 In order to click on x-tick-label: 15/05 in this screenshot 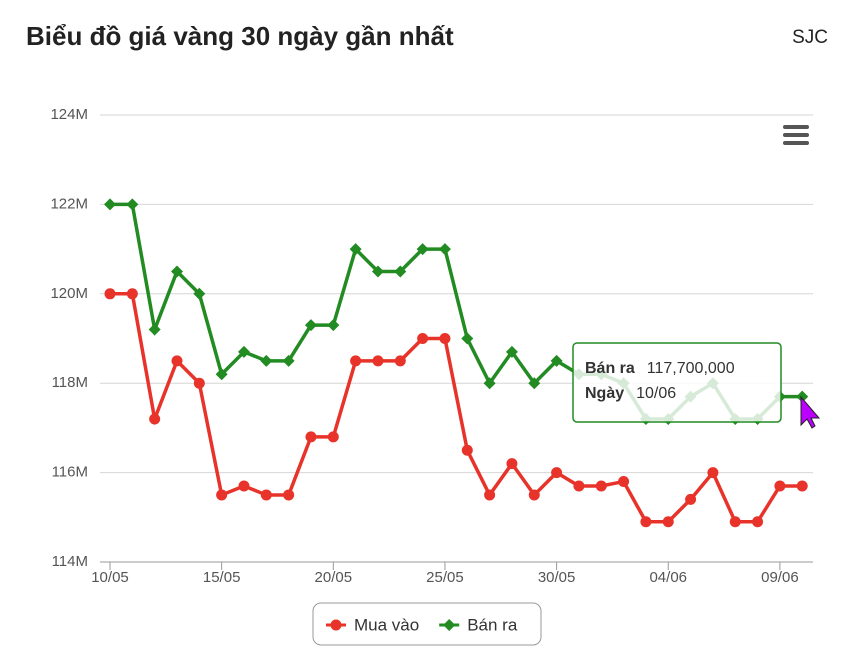, I will do `click(222, 577)`.